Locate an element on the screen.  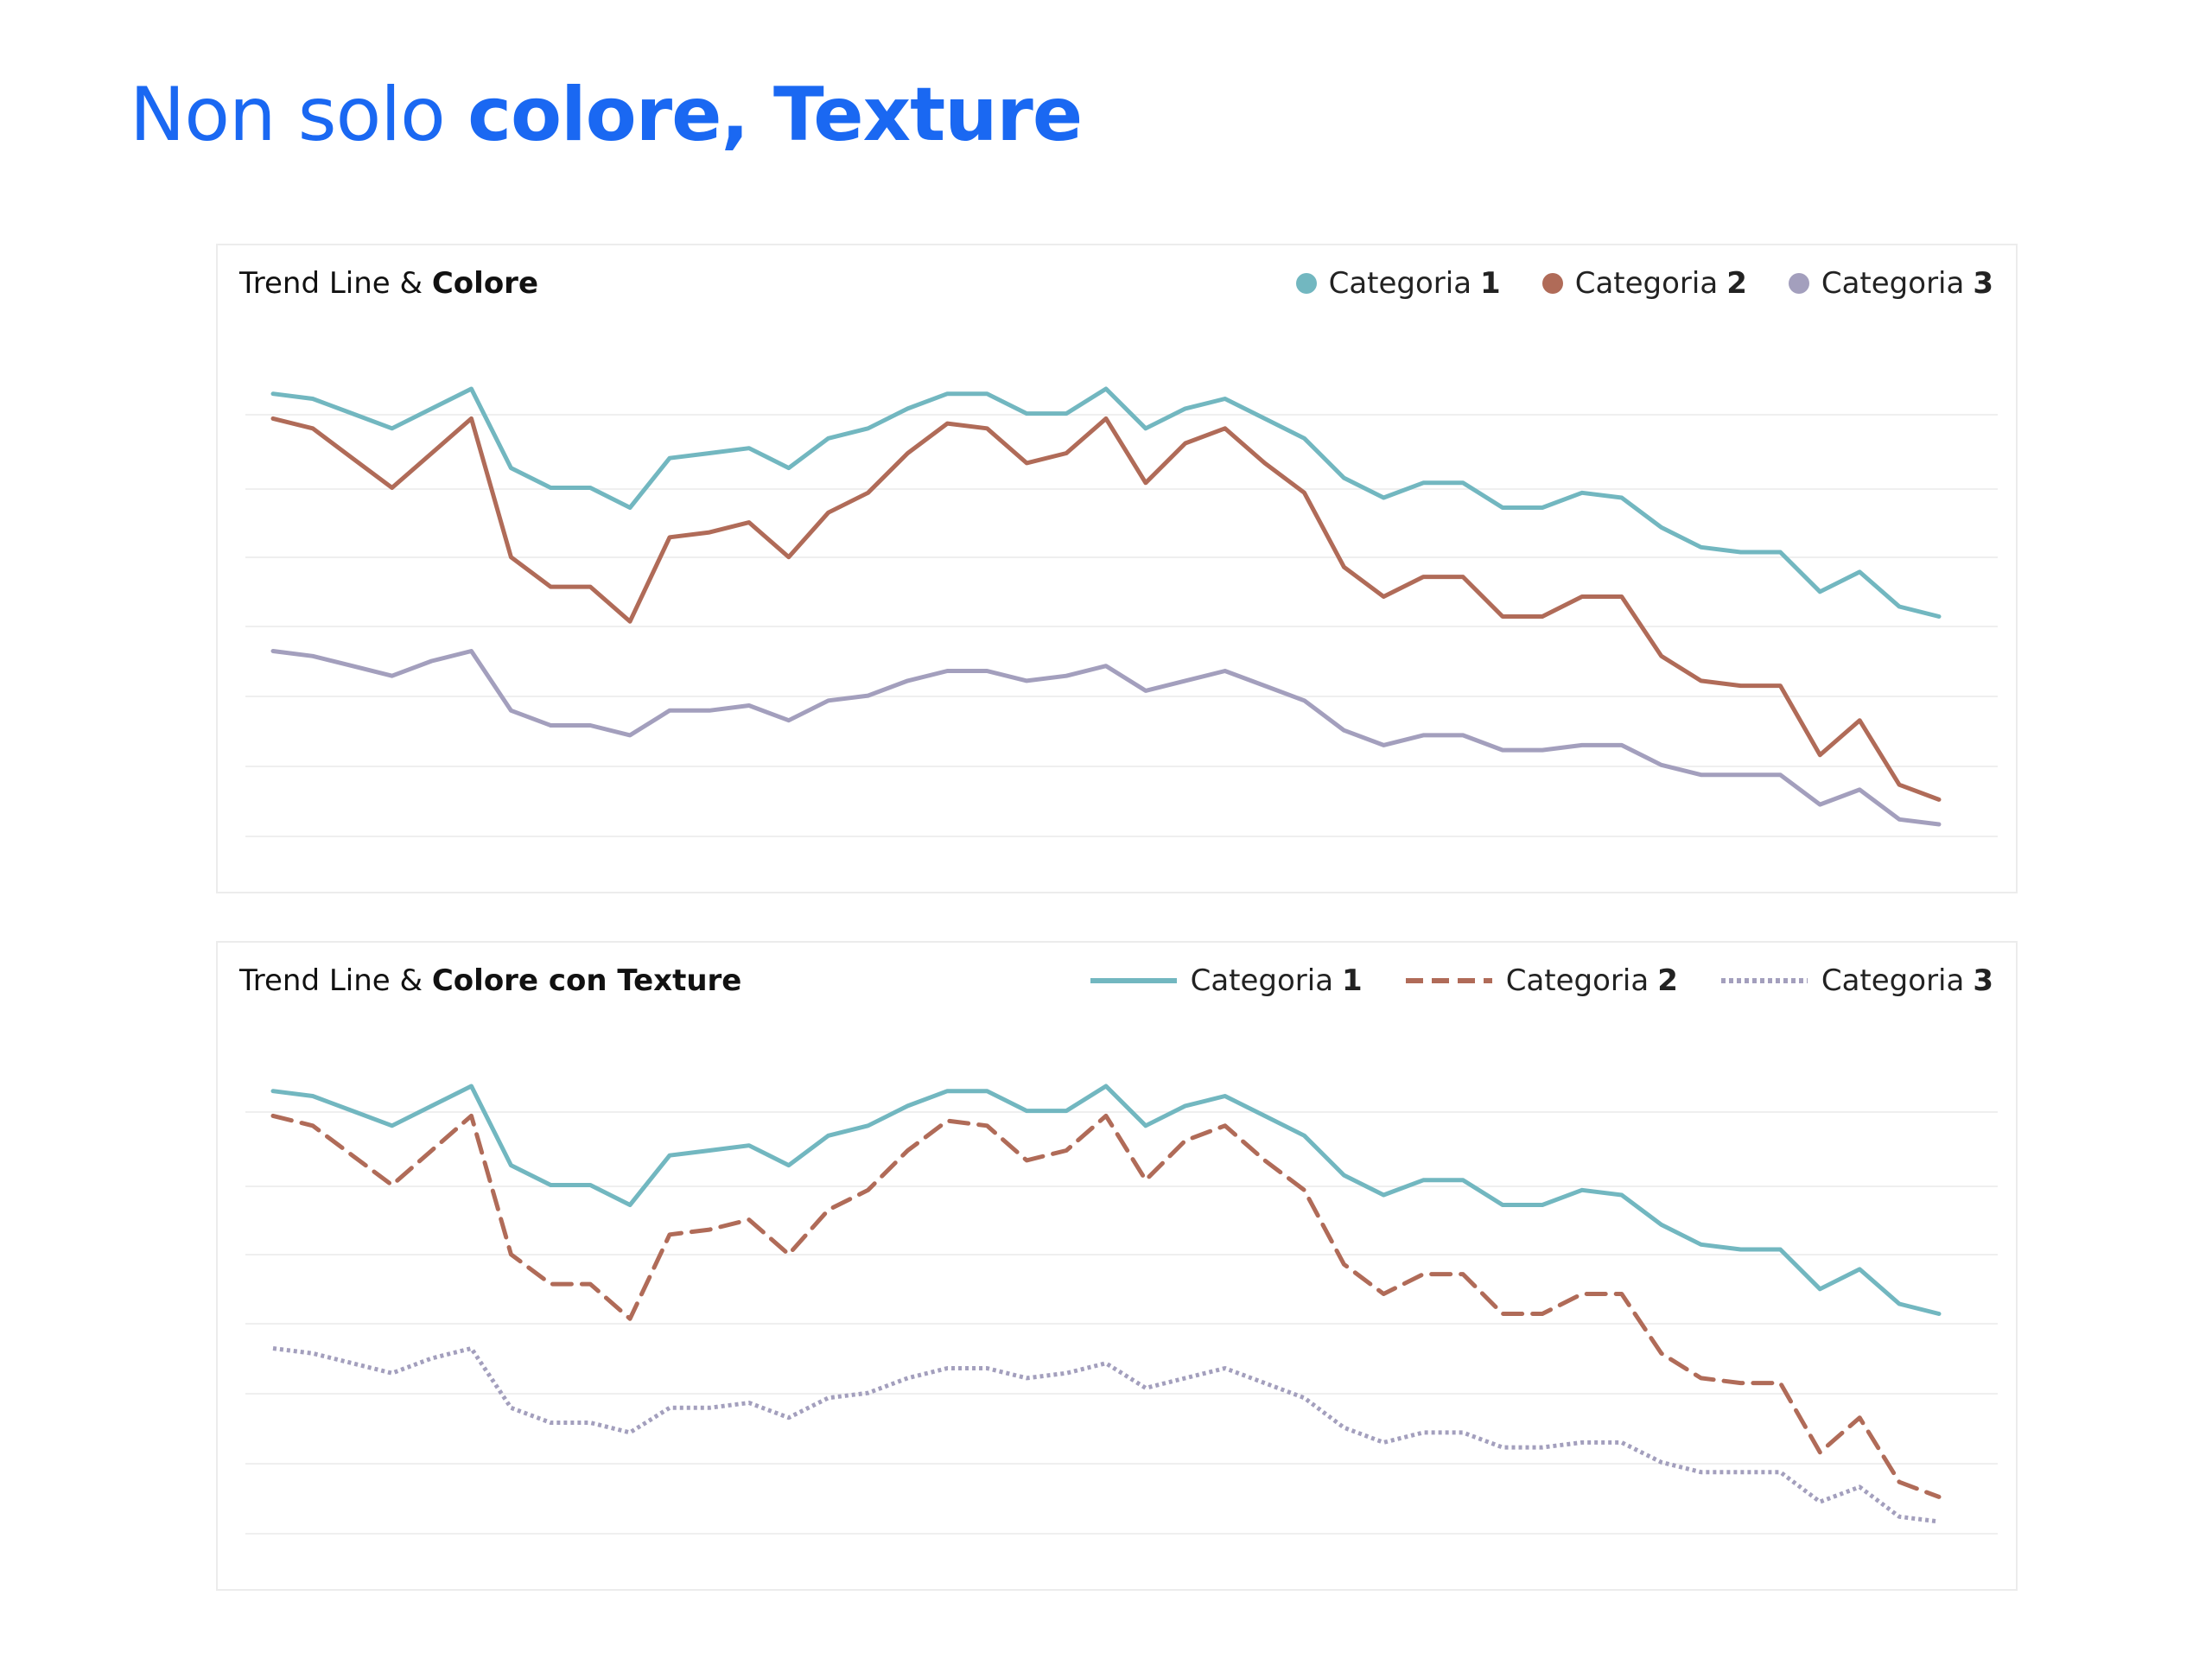
chart-title: Trend Line & Colore is located at coordinates (388, 283).